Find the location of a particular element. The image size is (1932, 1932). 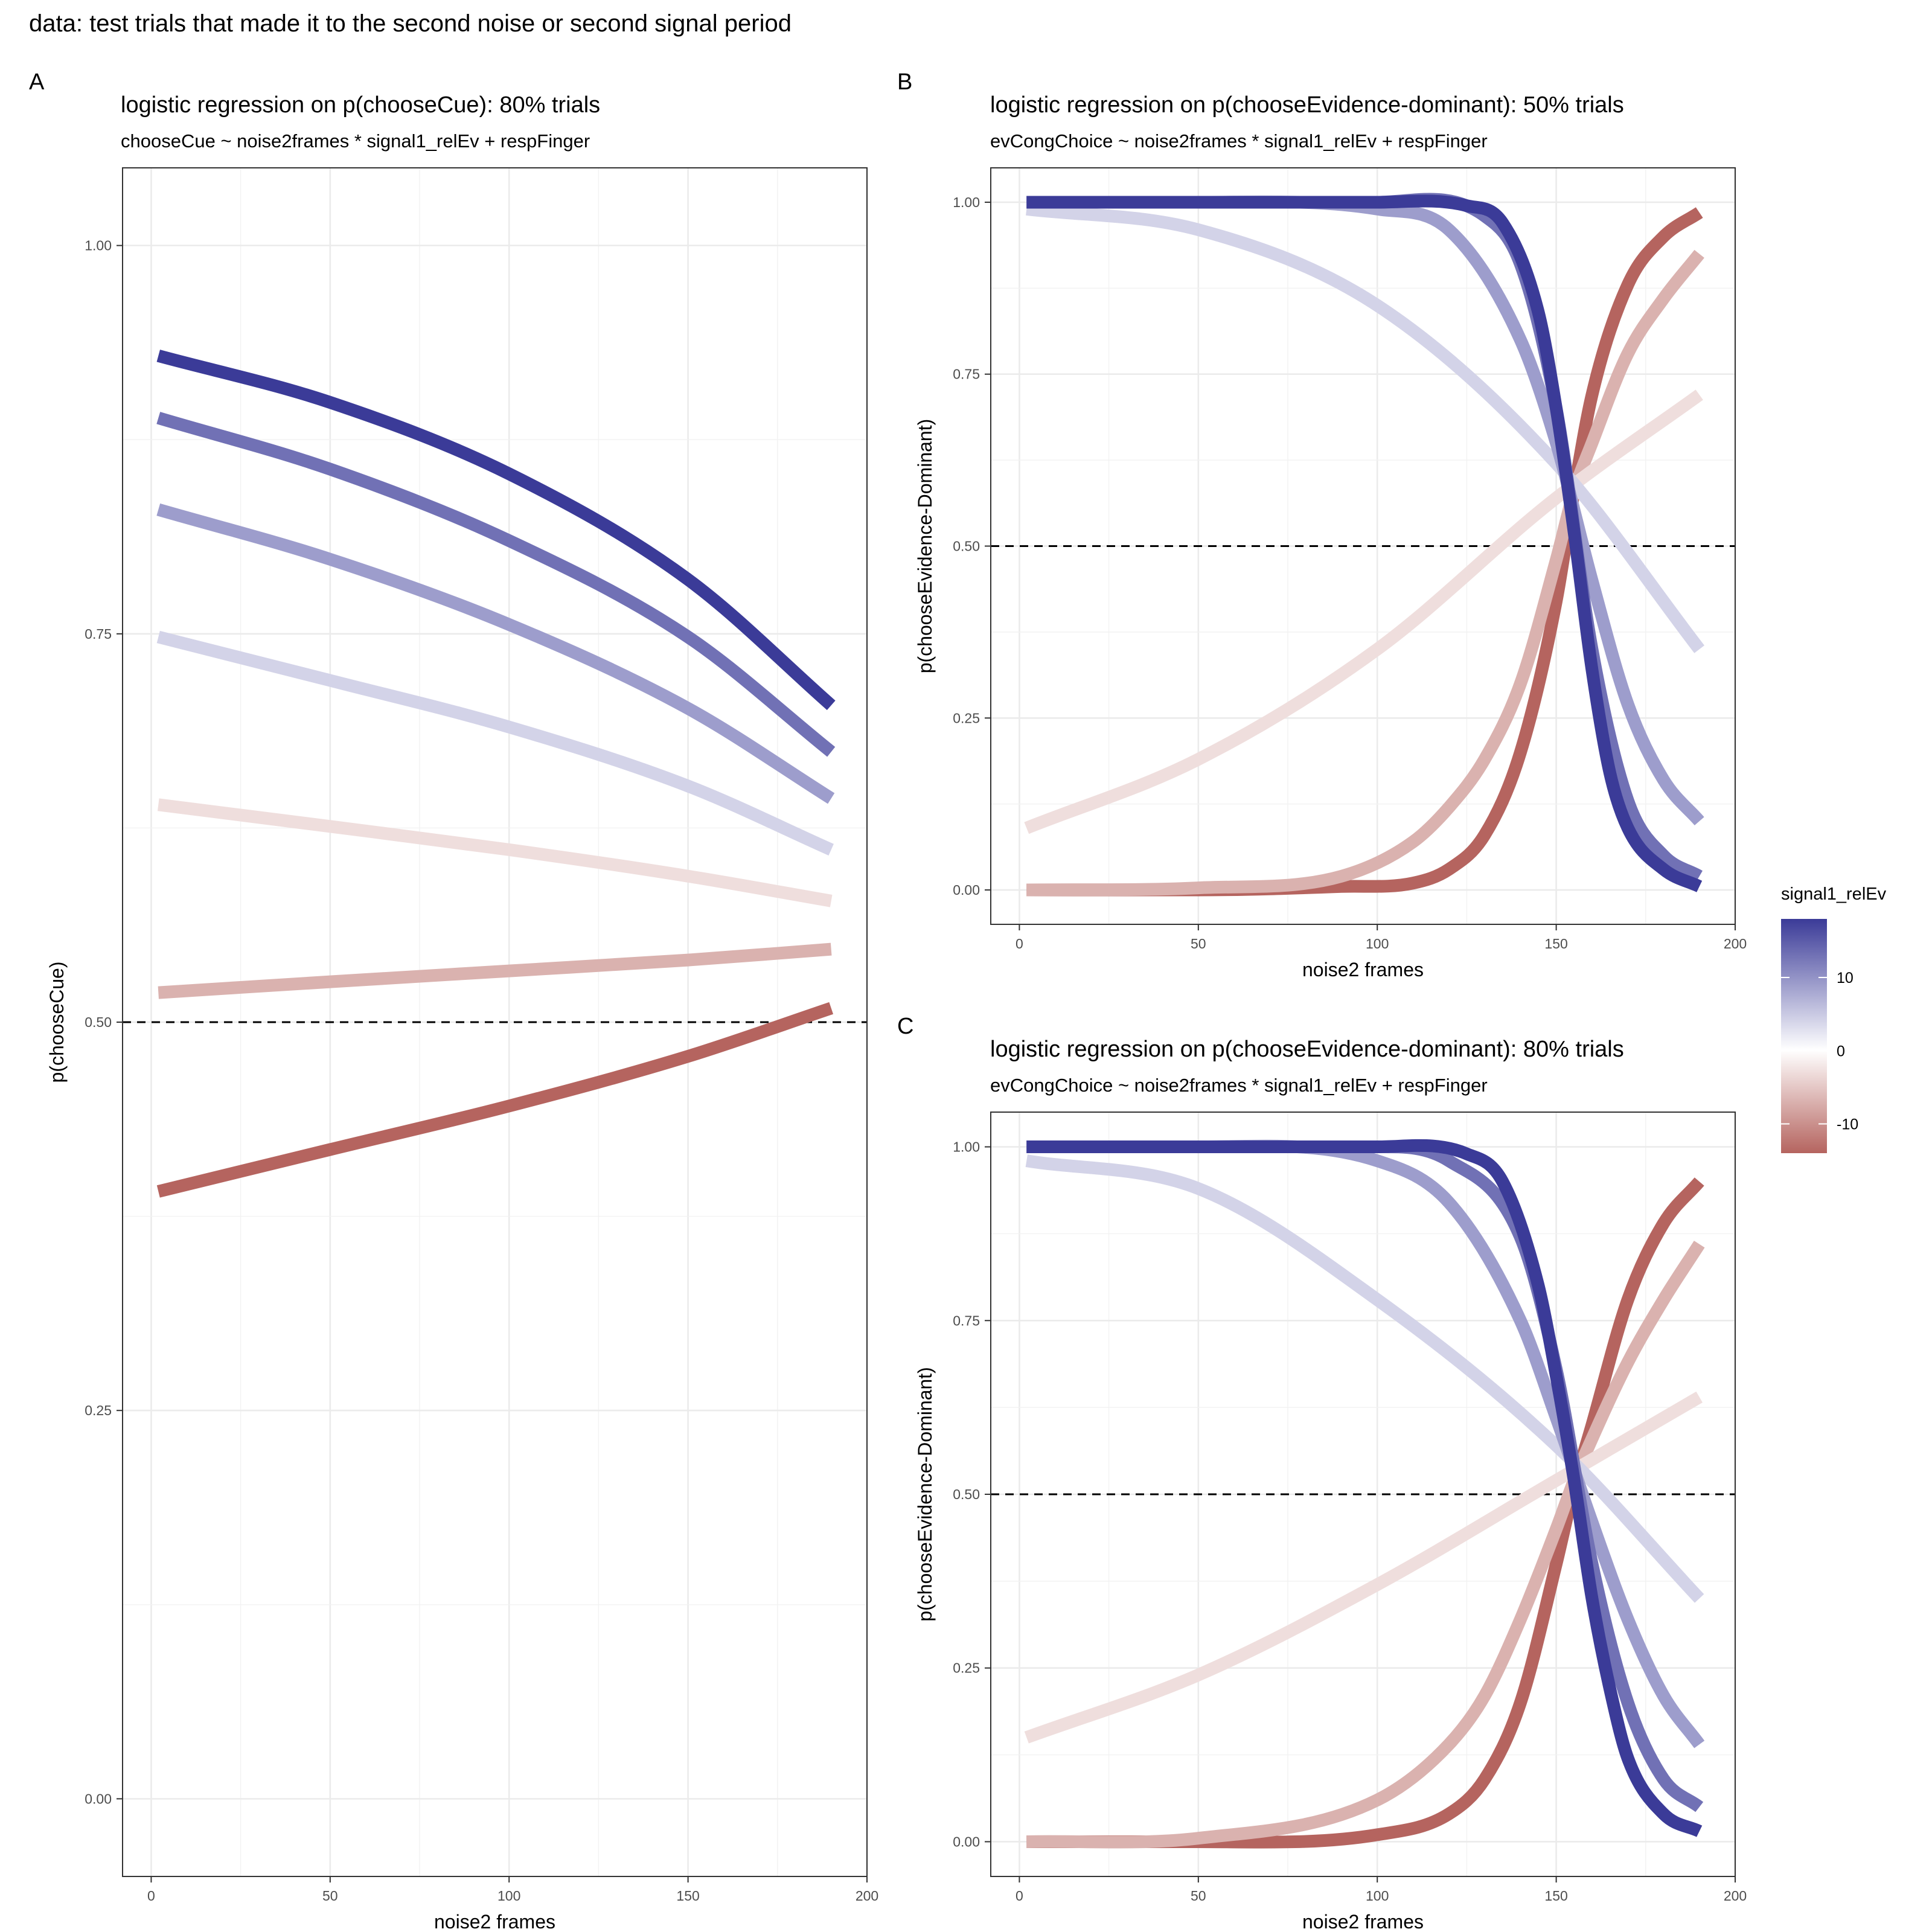

legend-ticks: 10 0 -10 is located at coordinates (1820, 1051).